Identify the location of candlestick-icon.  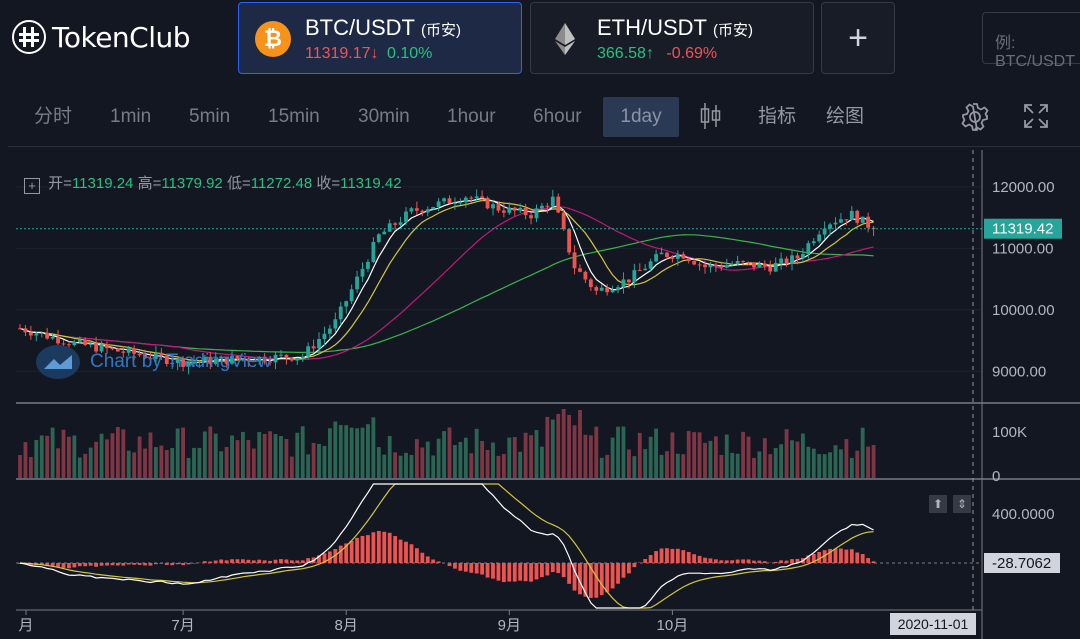
(711, 117).